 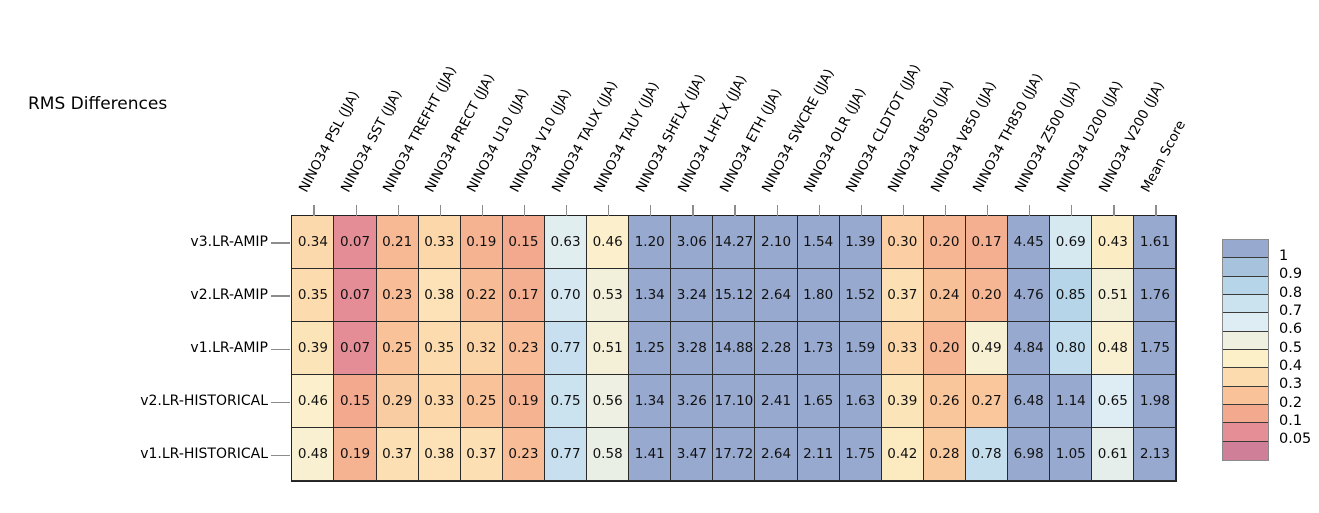 I want to click on heatmap-cell: 0.25, so click(x=481, y=402).